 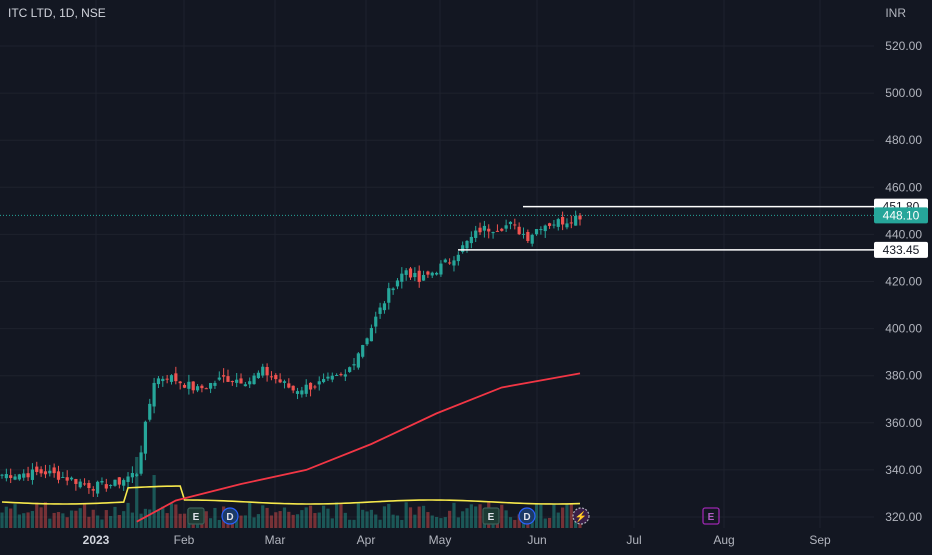 What do you see at coordinates (903, 282) in the screenshot?
I see `y-tick-label: 420.00` at bounding box center [903, 282].